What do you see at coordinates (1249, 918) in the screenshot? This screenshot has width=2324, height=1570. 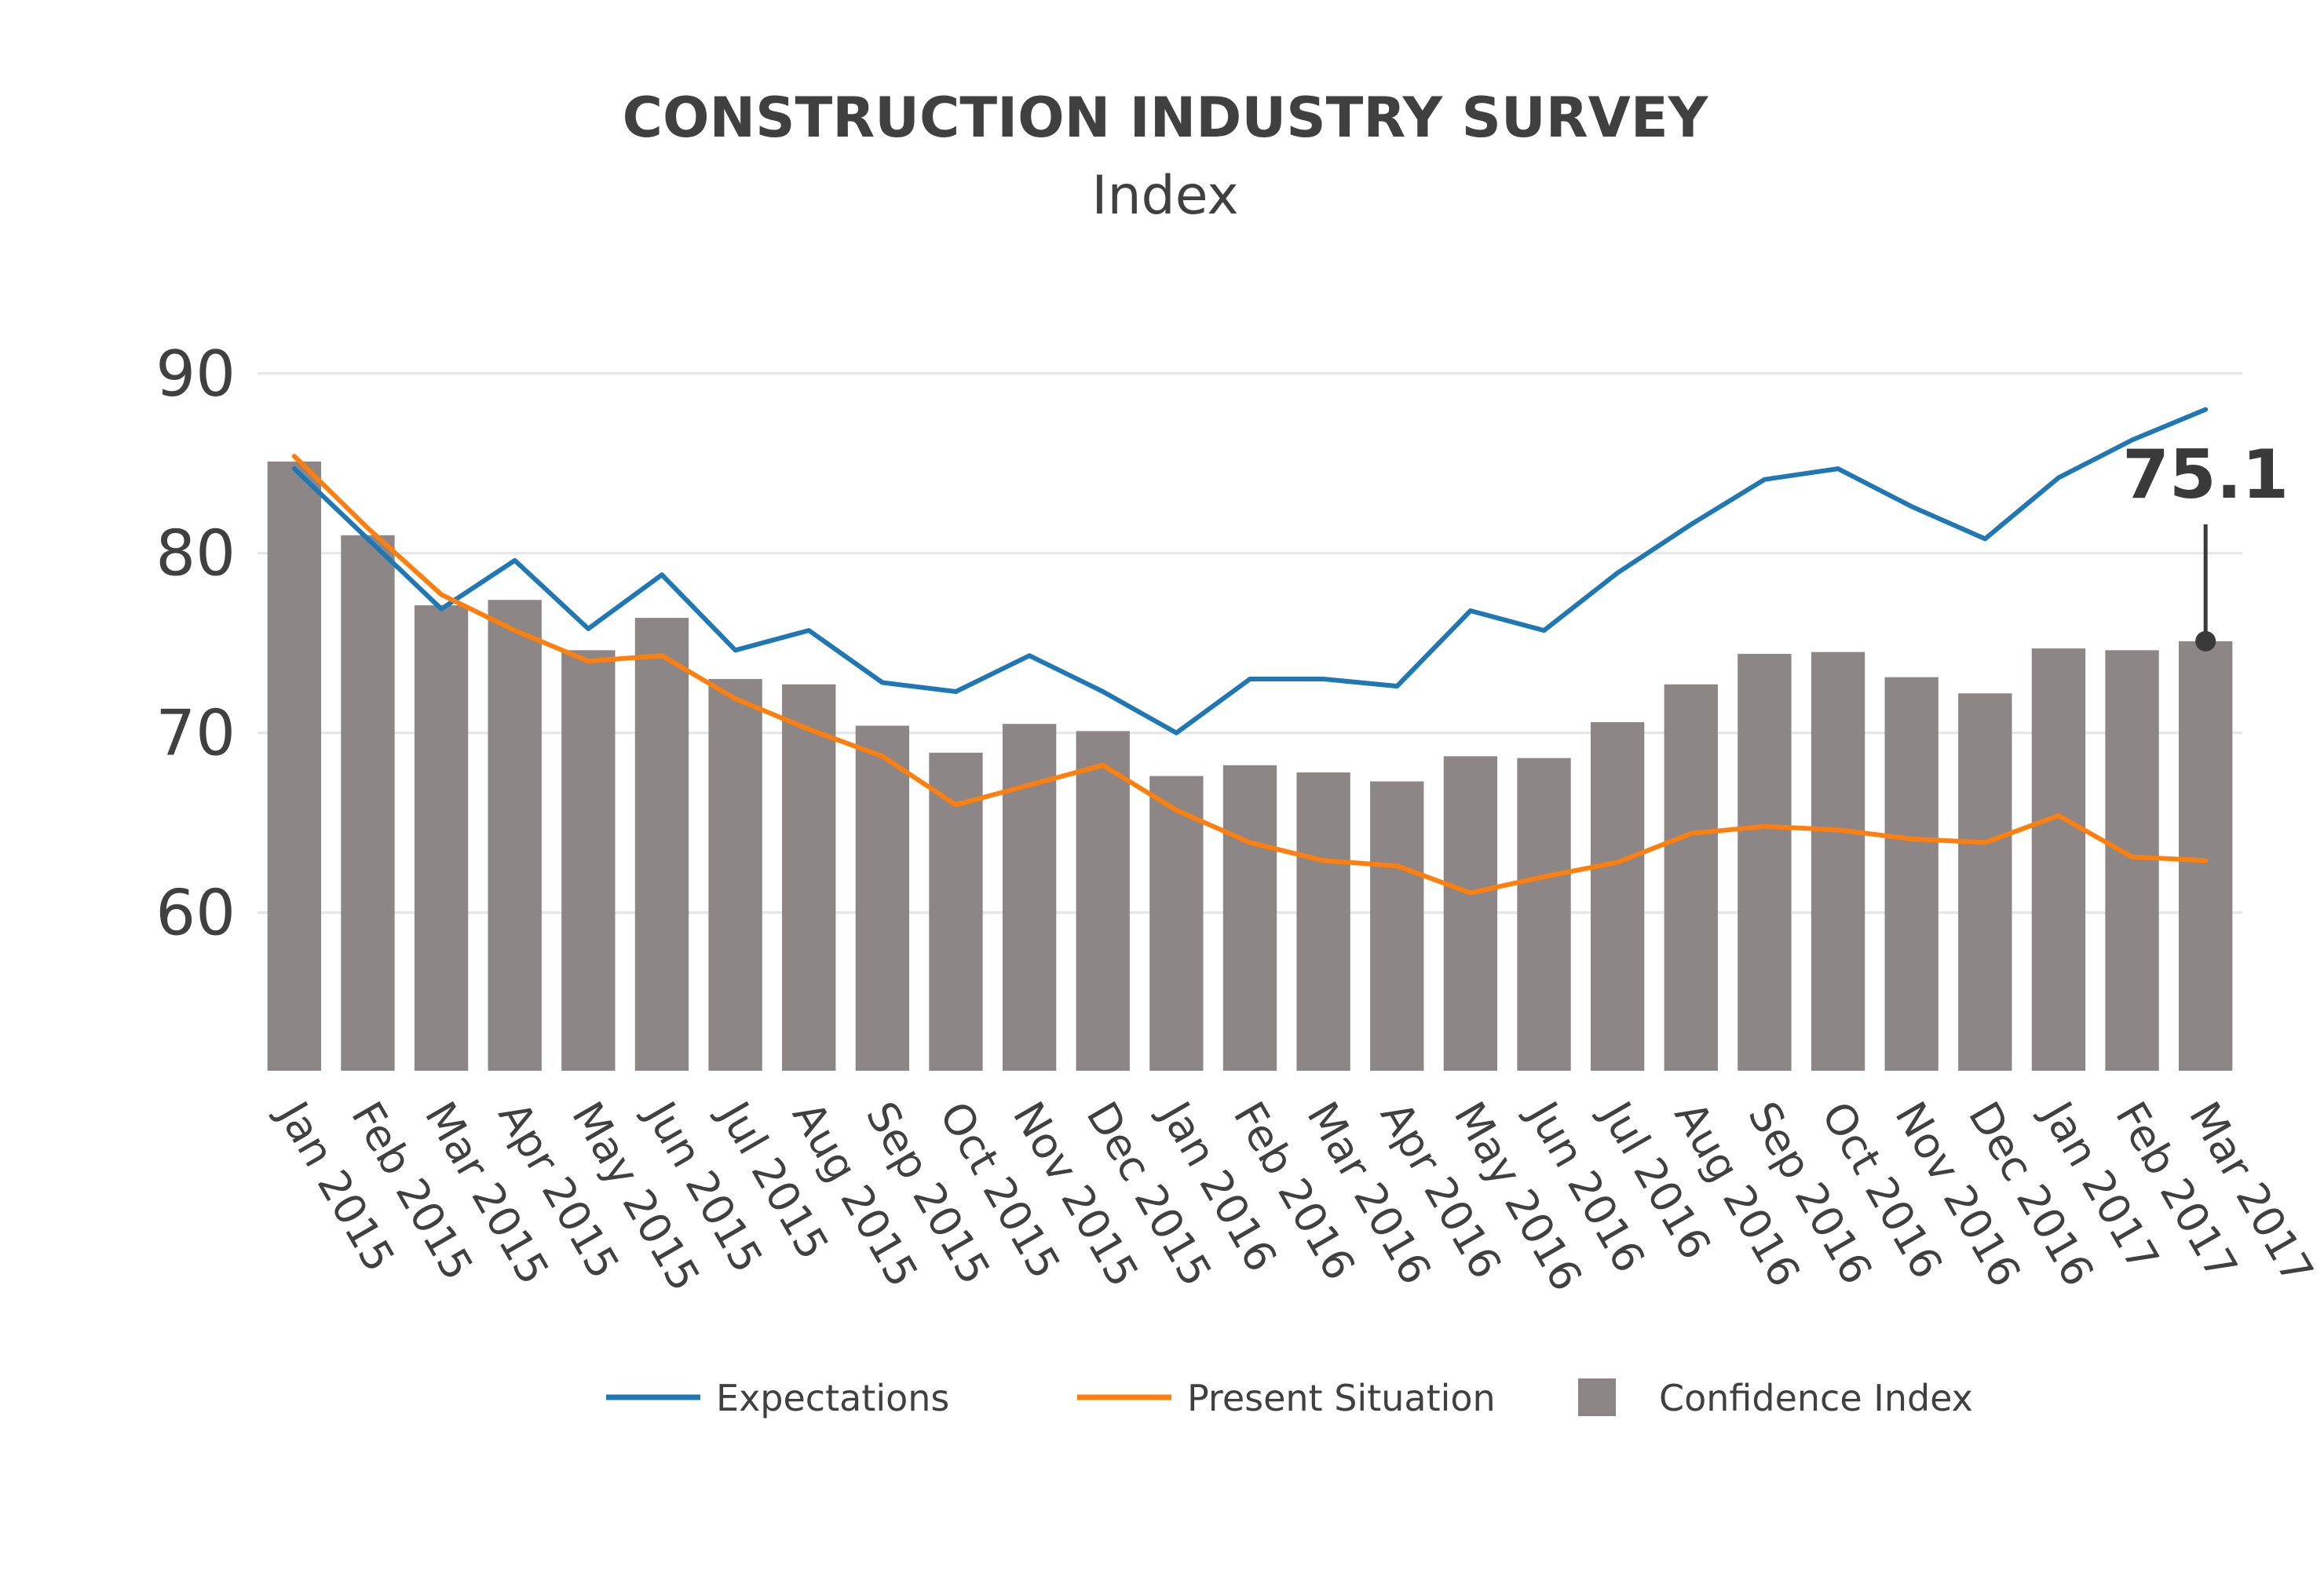 I see `bar-feb-2016` at bounding box center [1249, 918].